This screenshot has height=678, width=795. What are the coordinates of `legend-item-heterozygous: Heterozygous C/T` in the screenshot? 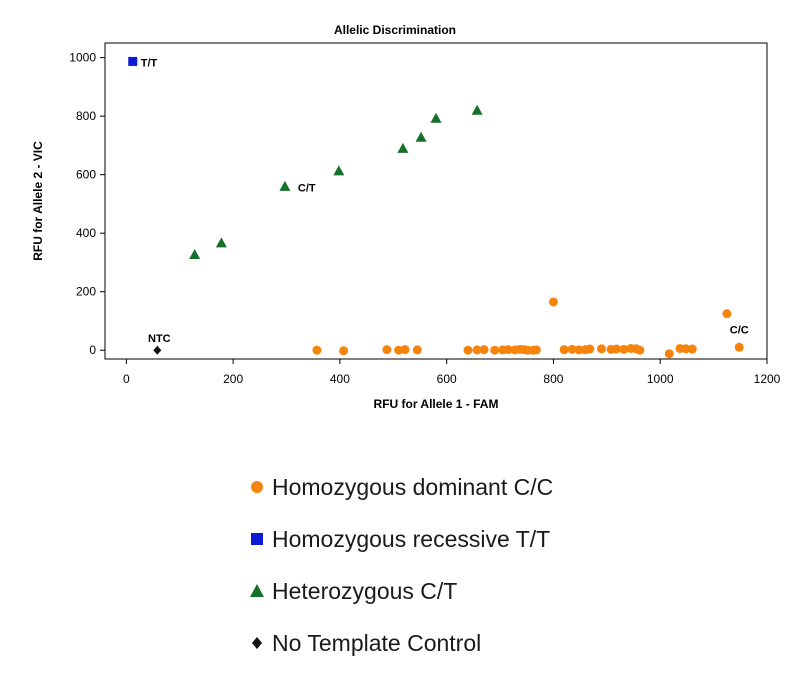 It's located at (446, 591).